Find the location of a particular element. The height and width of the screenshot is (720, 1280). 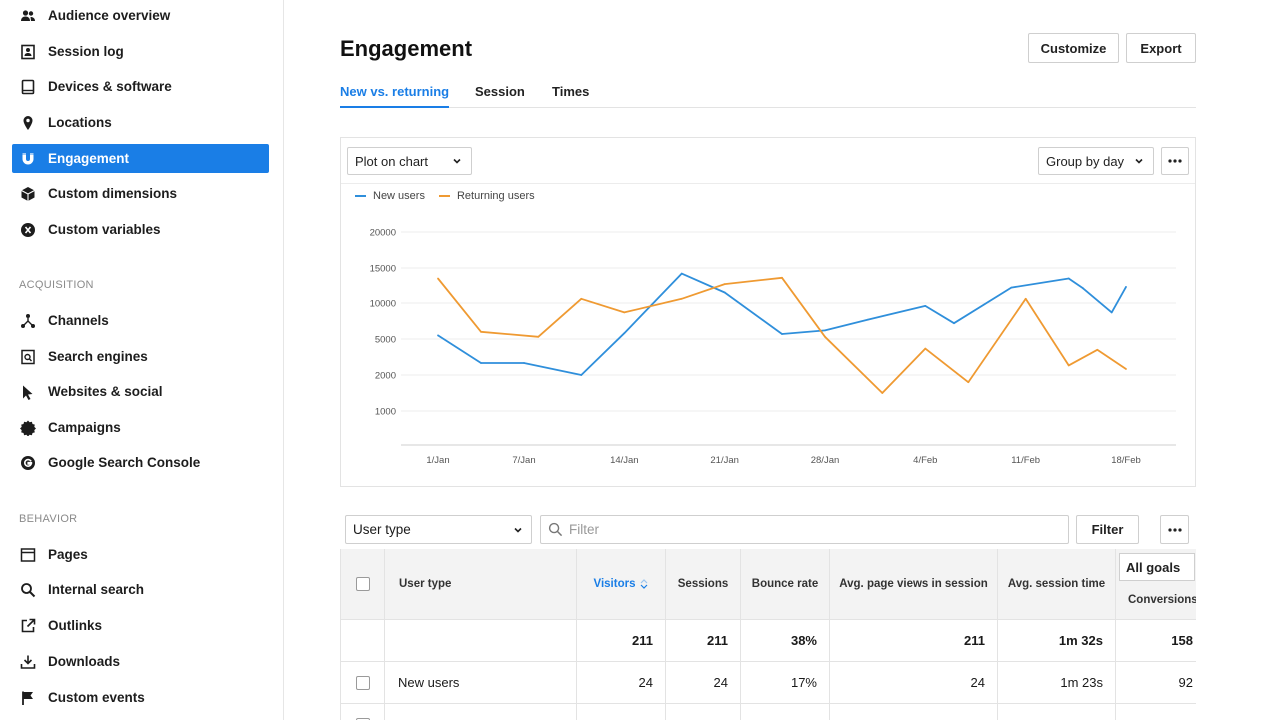

column-header-sessions: Sessions is located at coordinates (703, 584).